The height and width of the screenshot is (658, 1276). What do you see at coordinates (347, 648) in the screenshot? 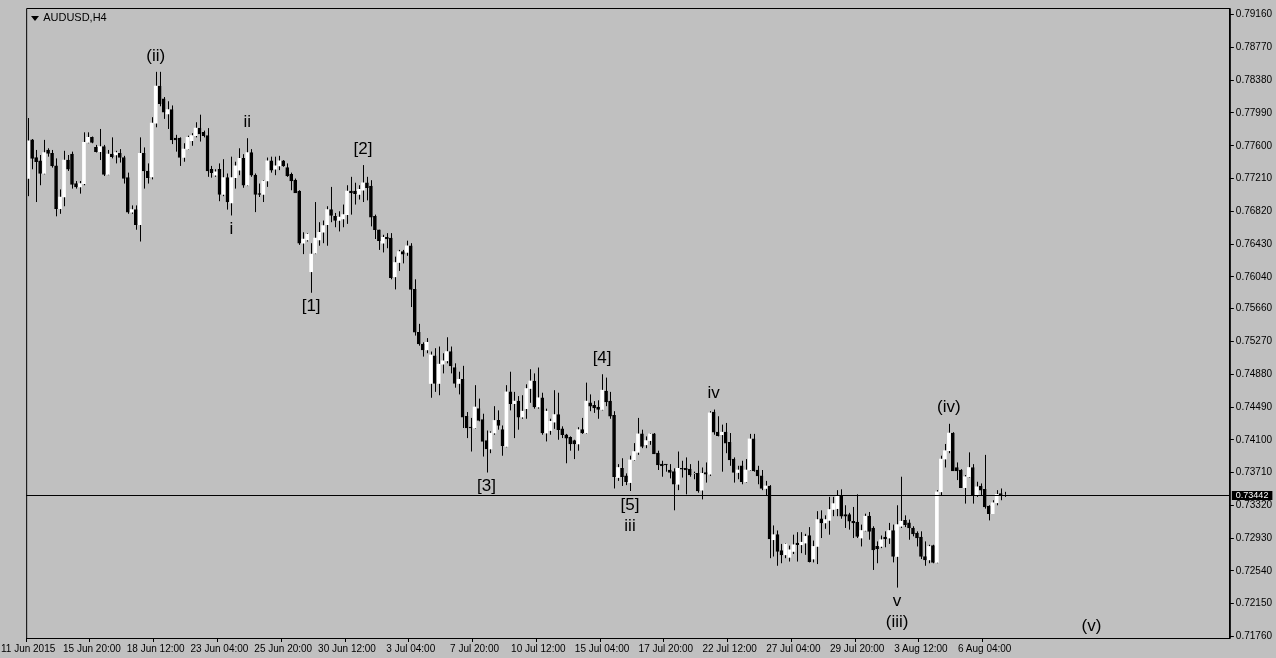
I see `x-tick-label: 30 Jun 12:00` at bounding box center [347, 648].